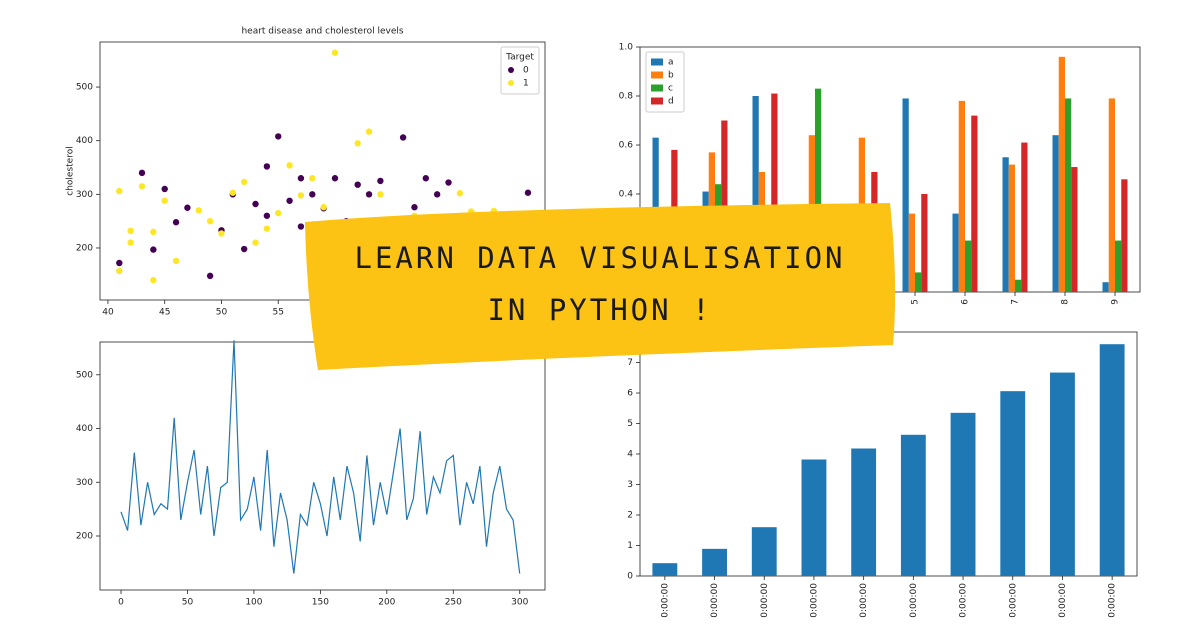 This screenshot has height=630, width=1200. Describe the element at coordinates (671, 102) in the screenshot. I see `legend-label: d` at that location.